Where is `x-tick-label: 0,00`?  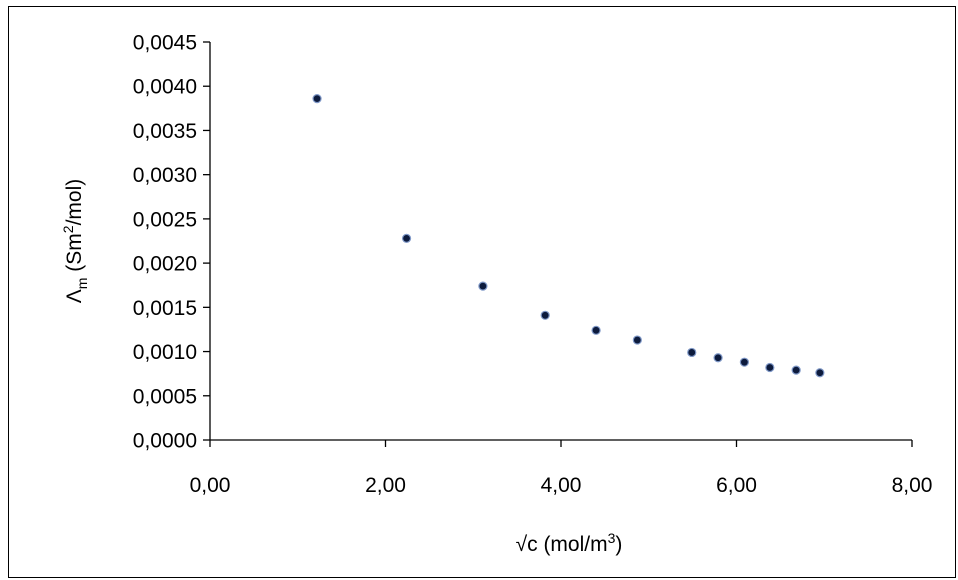 x-tick-label: 0,00 is located at coordinates (210, 485).